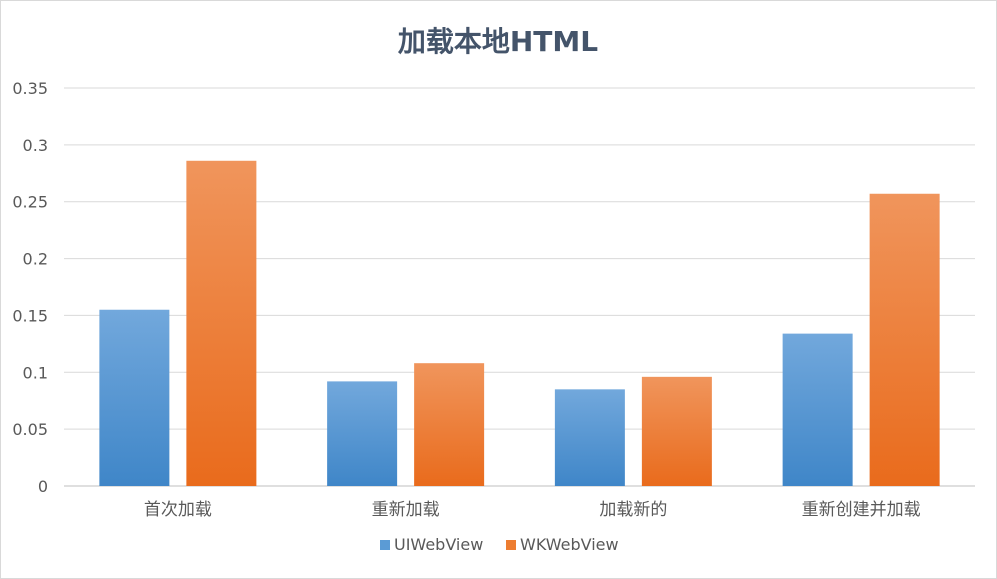 This screenshot has height=579, width=997. What do you see at coordinates (385, 545) in the screenshot?
I see `legend-swatch-uiwebview` at bounding box center [385, 545].